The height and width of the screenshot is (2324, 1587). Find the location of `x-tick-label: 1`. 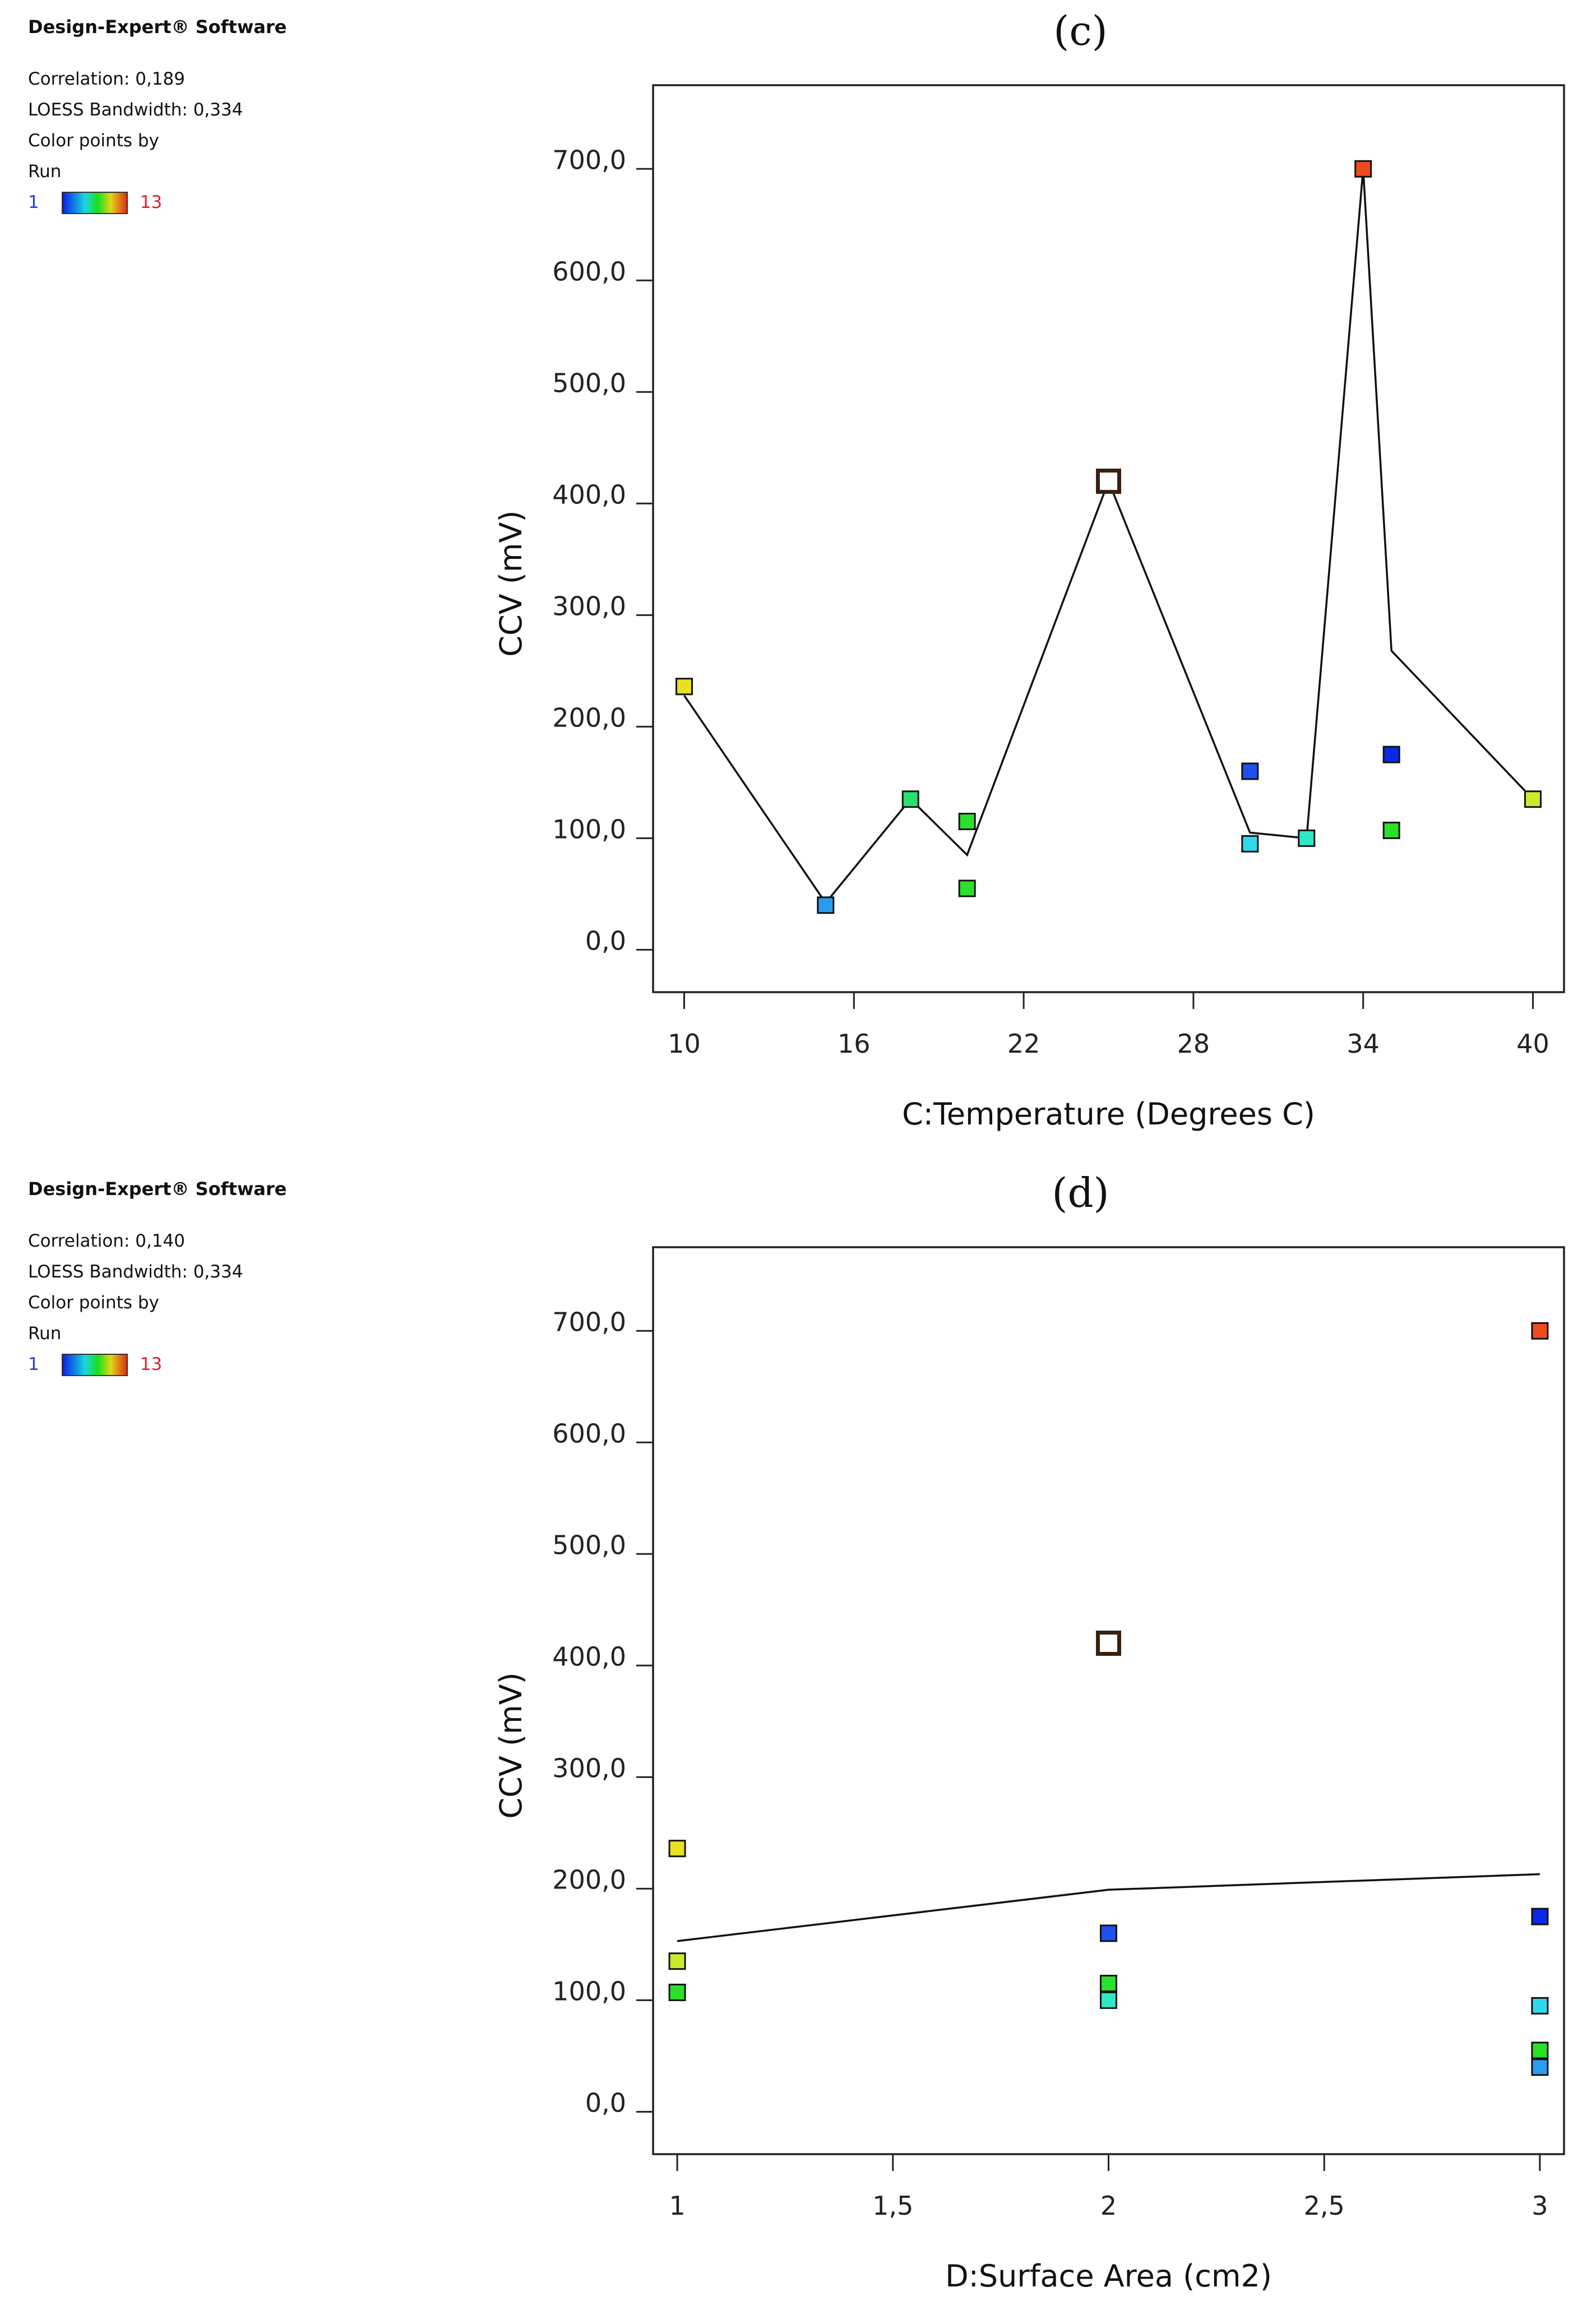

x-tick-label: 1 is located at coordinates (677, 2206).